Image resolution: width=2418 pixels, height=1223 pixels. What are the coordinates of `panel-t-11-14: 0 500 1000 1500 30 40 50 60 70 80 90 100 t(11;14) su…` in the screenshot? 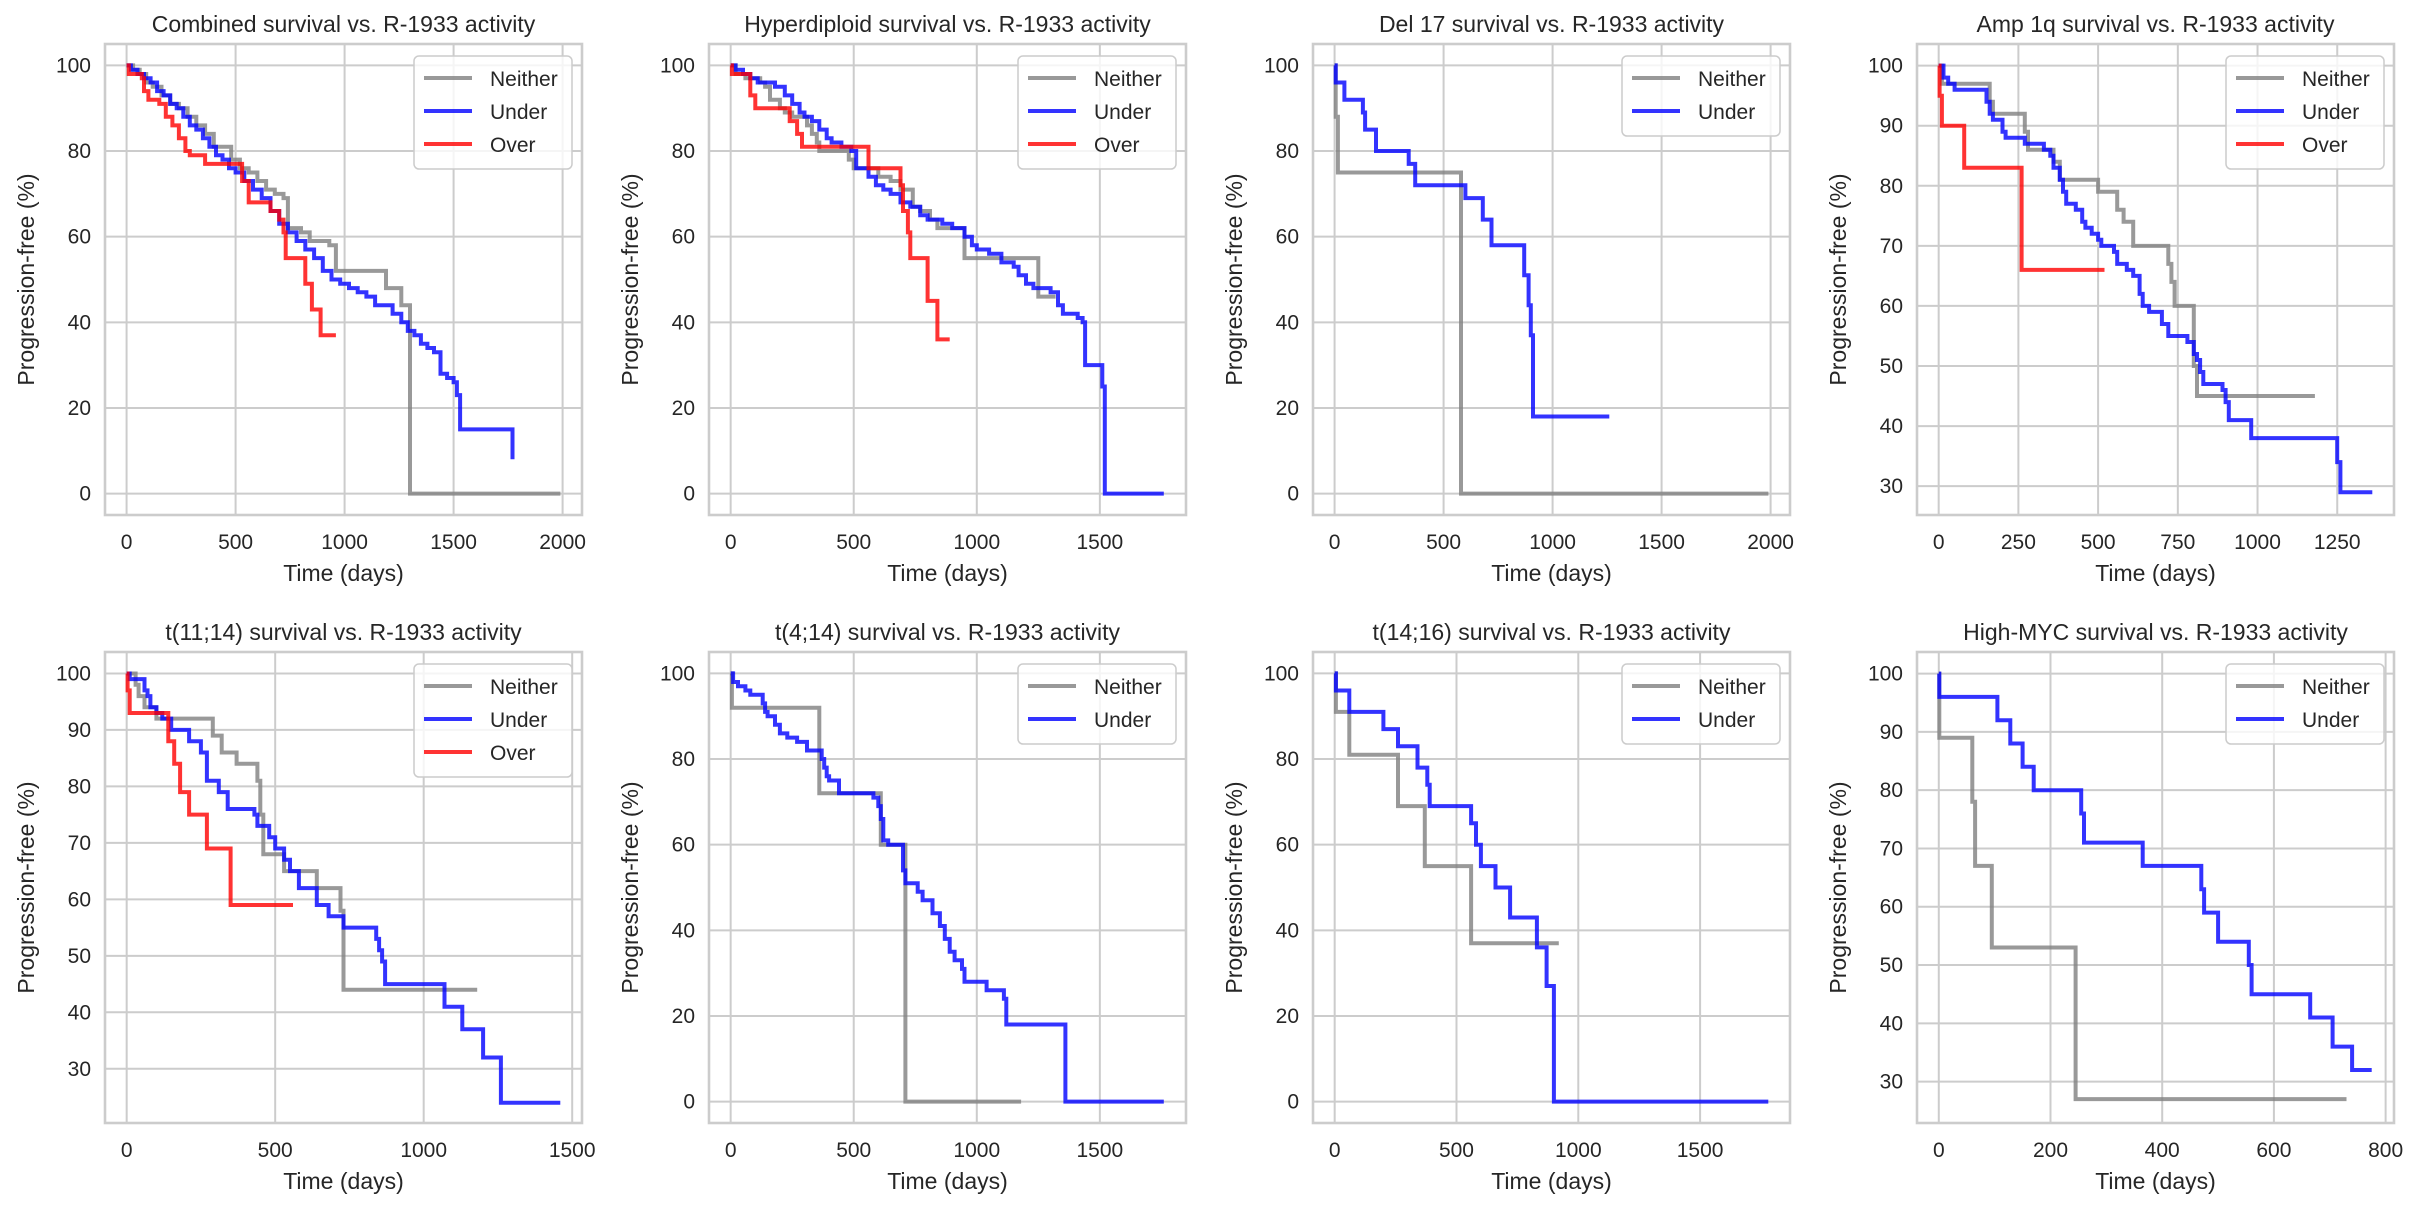 It's located at (304, 906).